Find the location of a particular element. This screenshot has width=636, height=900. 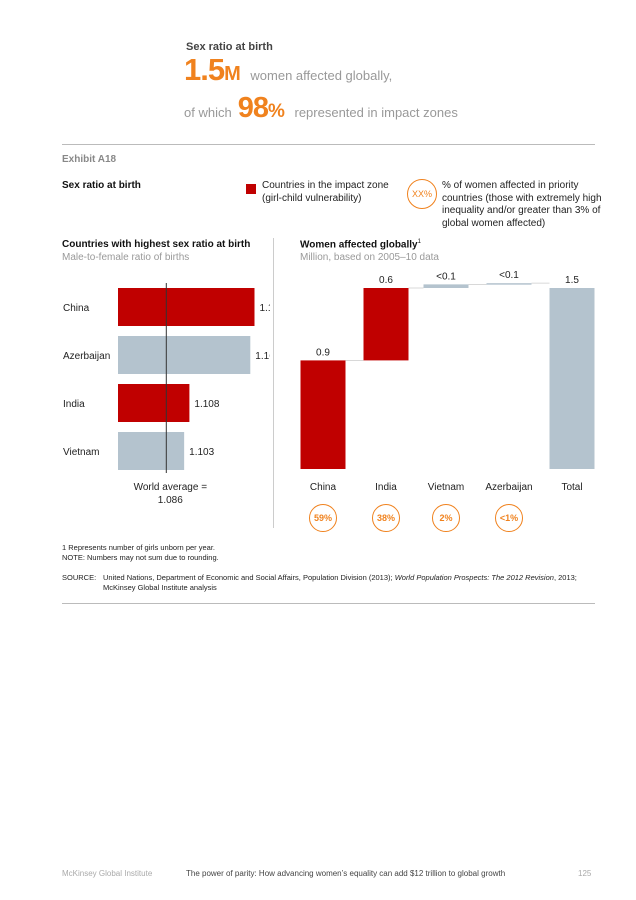

left-category-label: China is located at coordinates (76, 308).